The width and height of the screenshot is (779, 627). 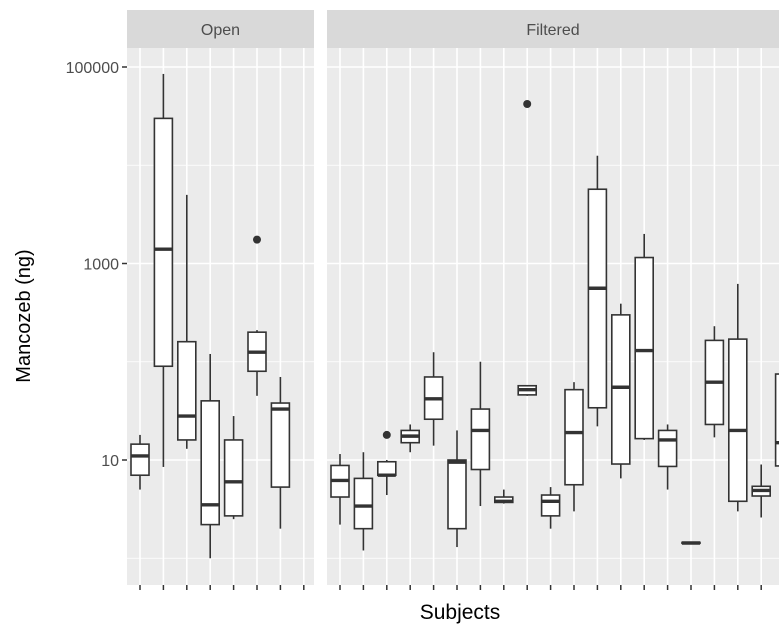 I want to click on strip-label: Filtered, so click(x=552, y=30).